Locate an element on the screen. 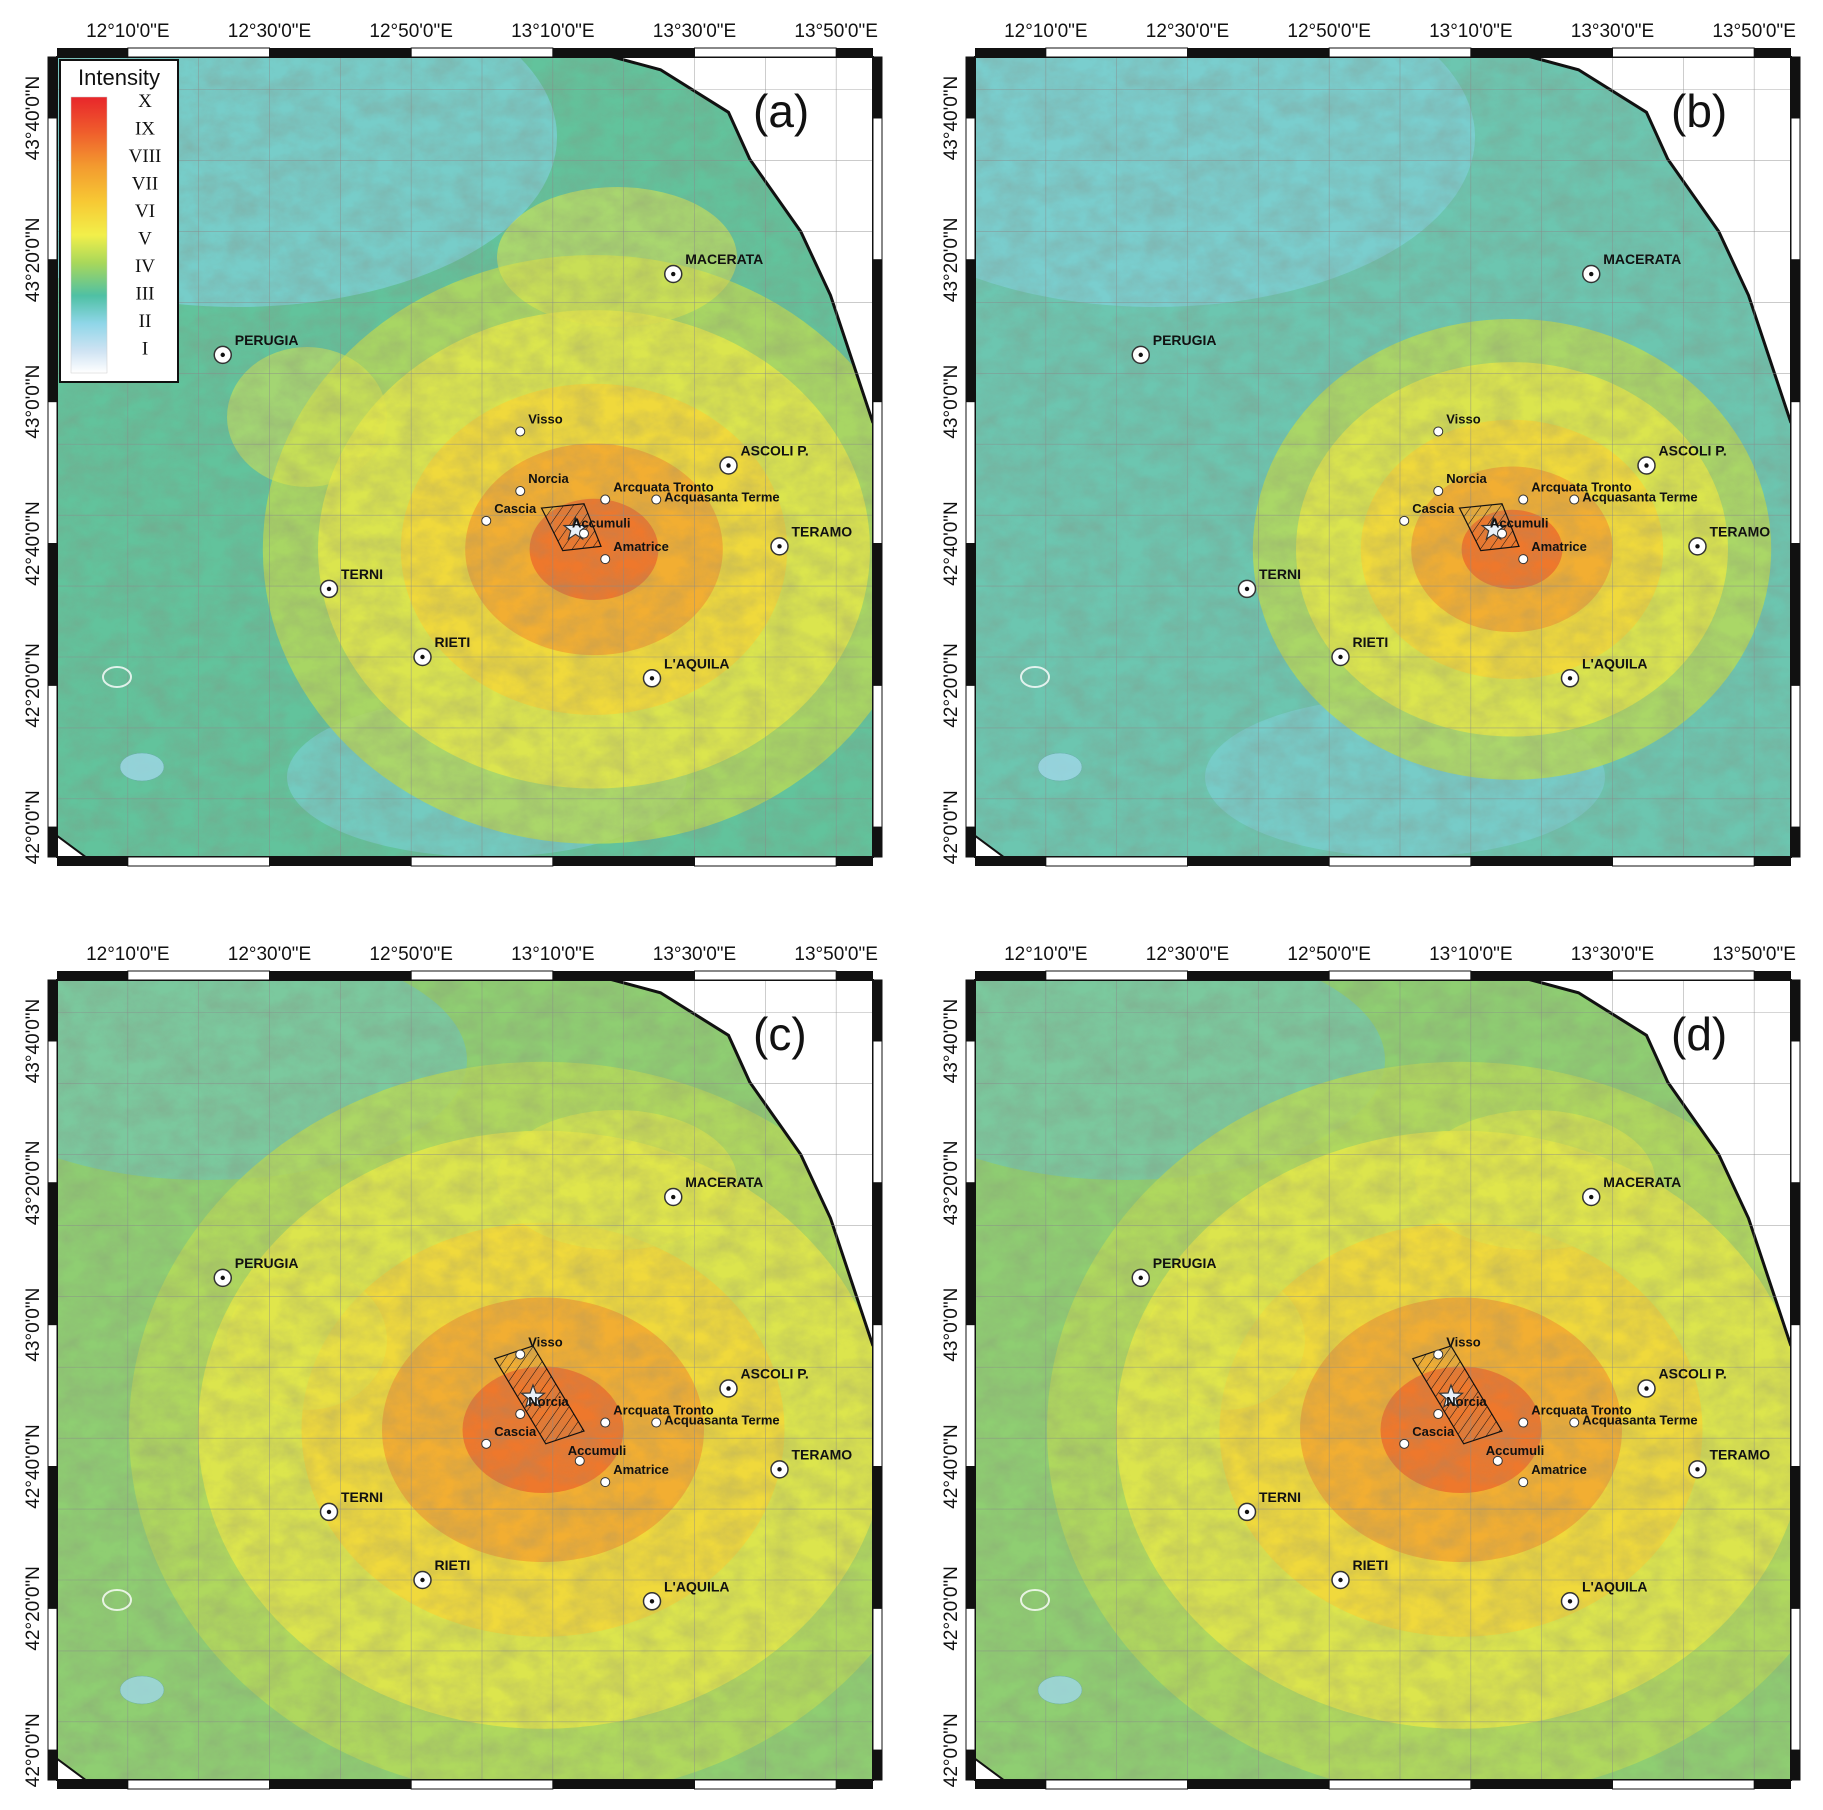 The image size is (1823, 1810). legend-level-label: IV is located at coordinates (145, 266).